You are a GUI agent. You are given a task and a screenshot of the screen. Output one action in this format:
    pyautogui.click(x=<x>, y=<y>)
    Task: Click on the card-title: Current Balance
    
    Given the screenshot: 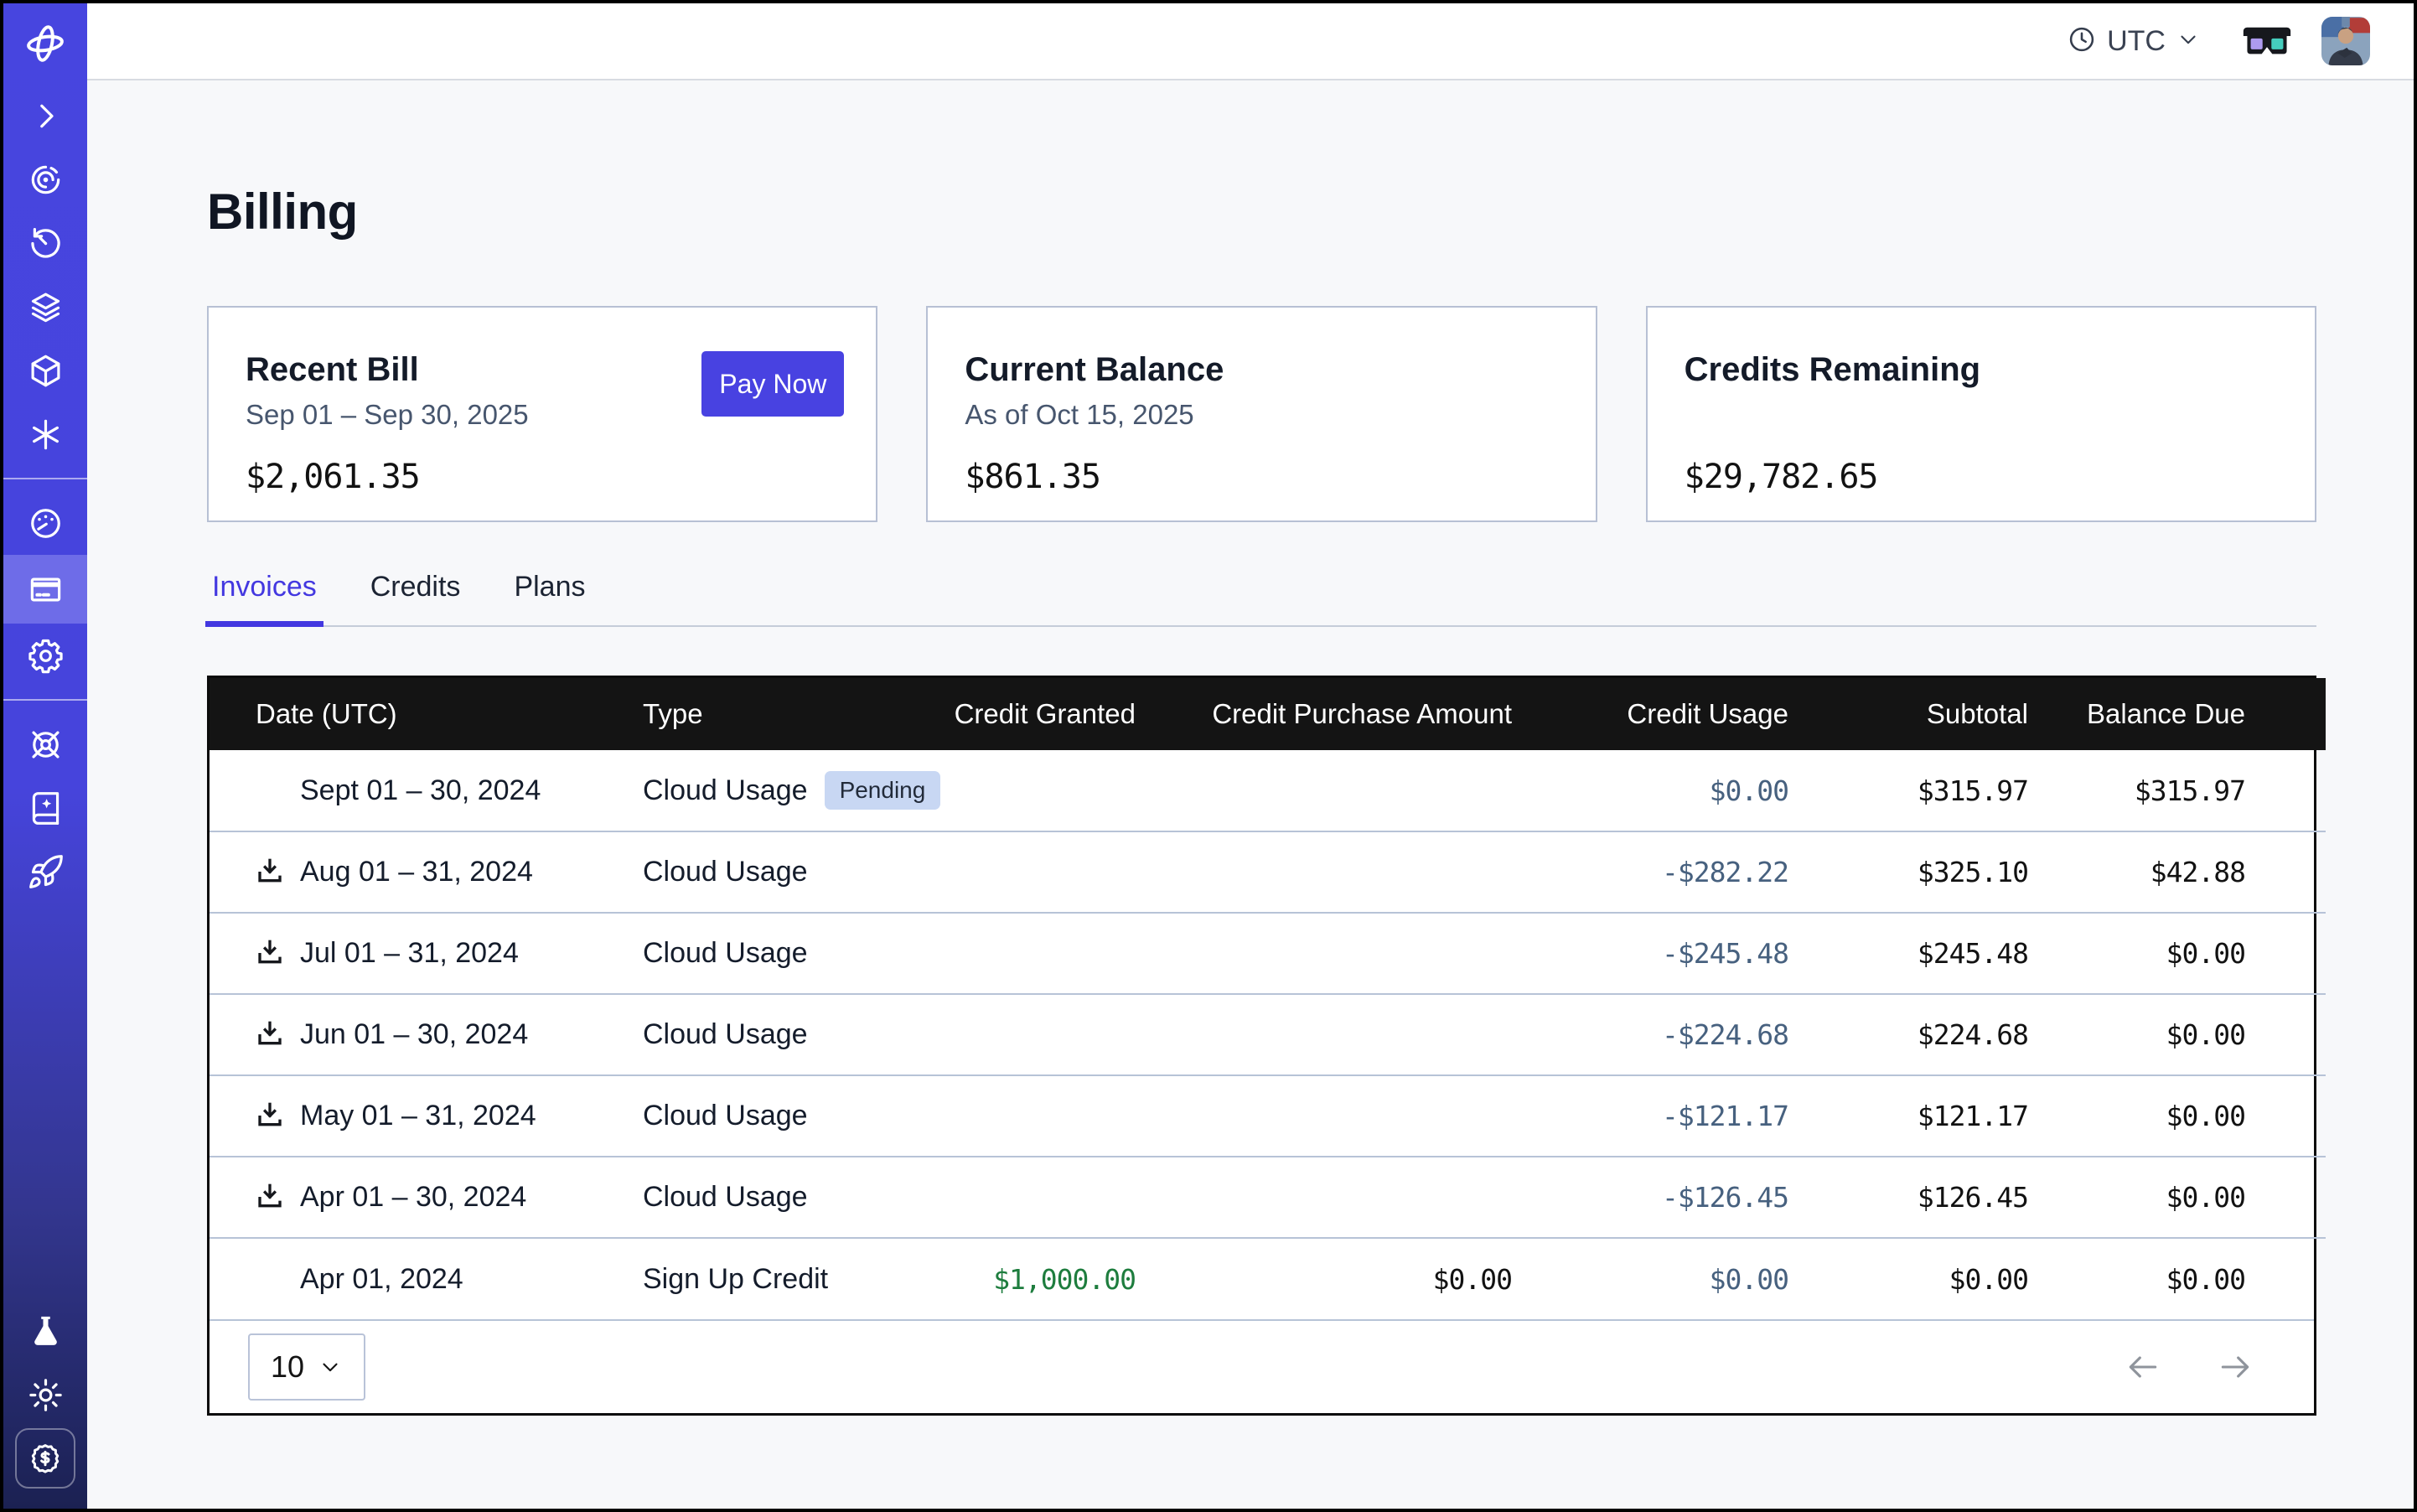 What is the action you would take?
    pyautogui.click(x=1094, y=369)
    